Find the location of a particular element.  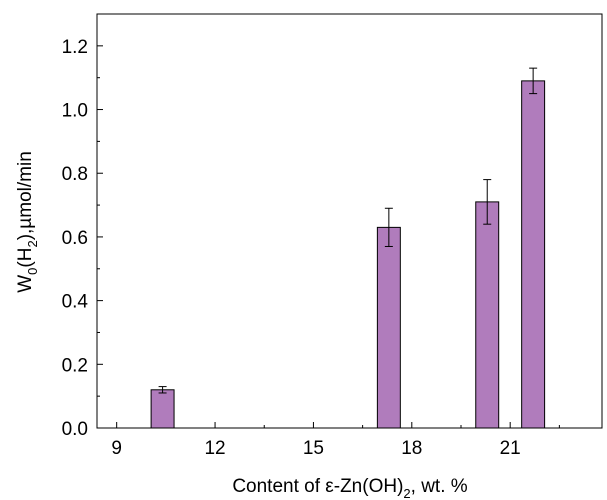

x-axis-title: Content of ε-Zn(OH)2, wt. % is located at coordinates (349, 488).